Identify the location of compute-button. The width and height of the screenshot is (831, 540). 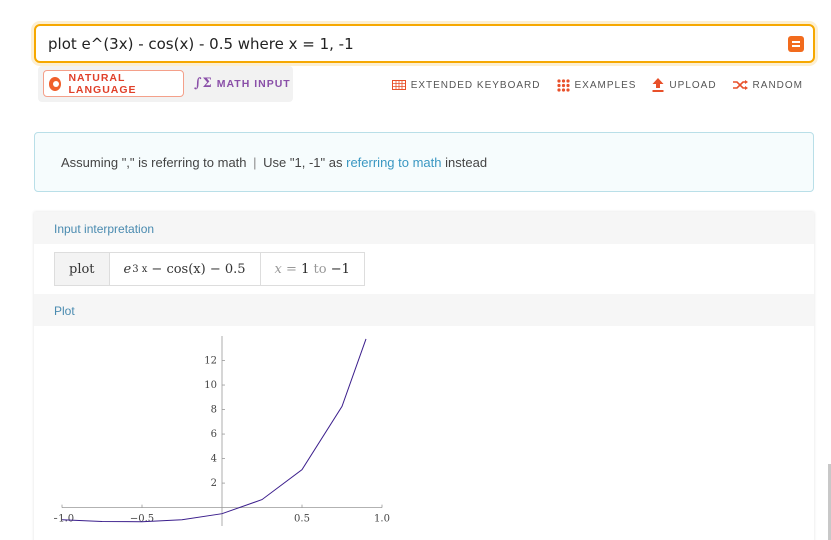
(796, 44).